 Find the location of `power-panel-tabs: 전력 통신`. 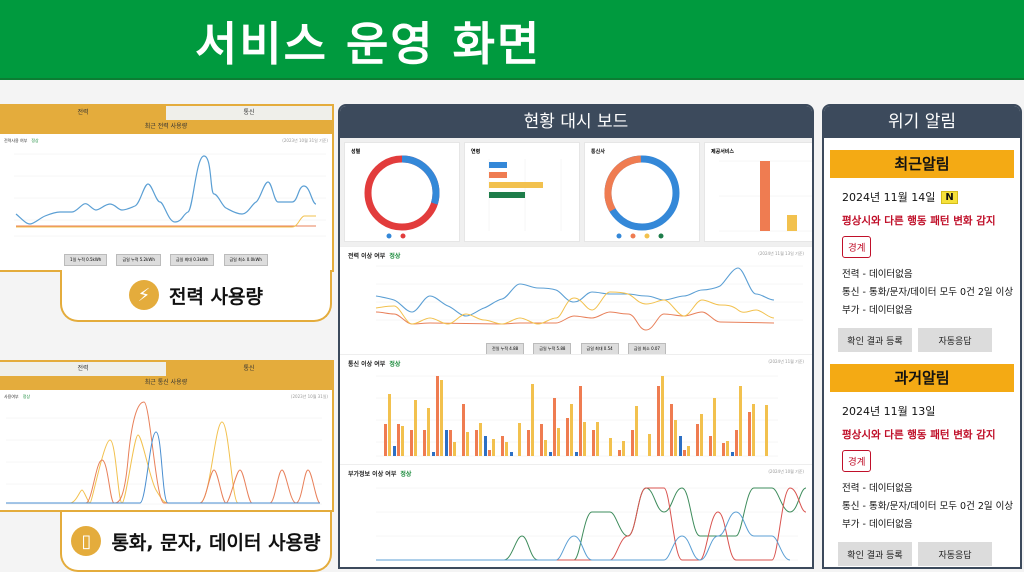

power-panel-tabs: 전력 통신 is located at coordinates (166, 113).